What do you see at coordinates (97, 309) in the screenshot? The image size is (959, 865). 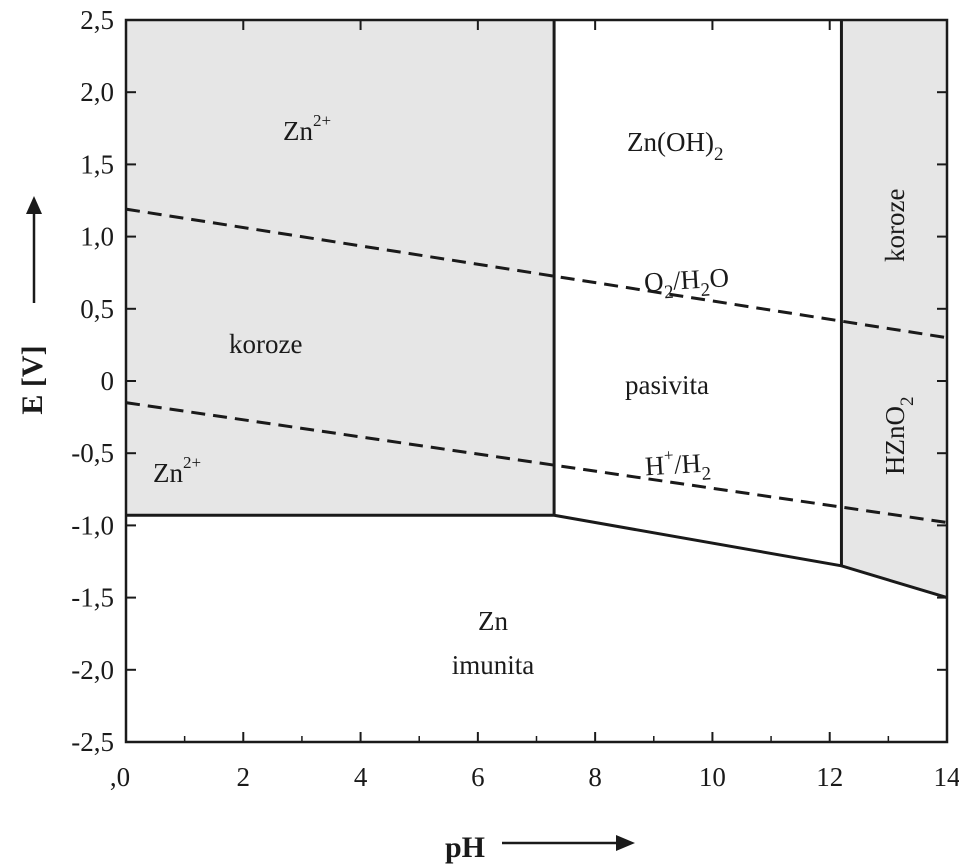 I see `y-tick-label: 0,5` at bounding box center [97, 309].